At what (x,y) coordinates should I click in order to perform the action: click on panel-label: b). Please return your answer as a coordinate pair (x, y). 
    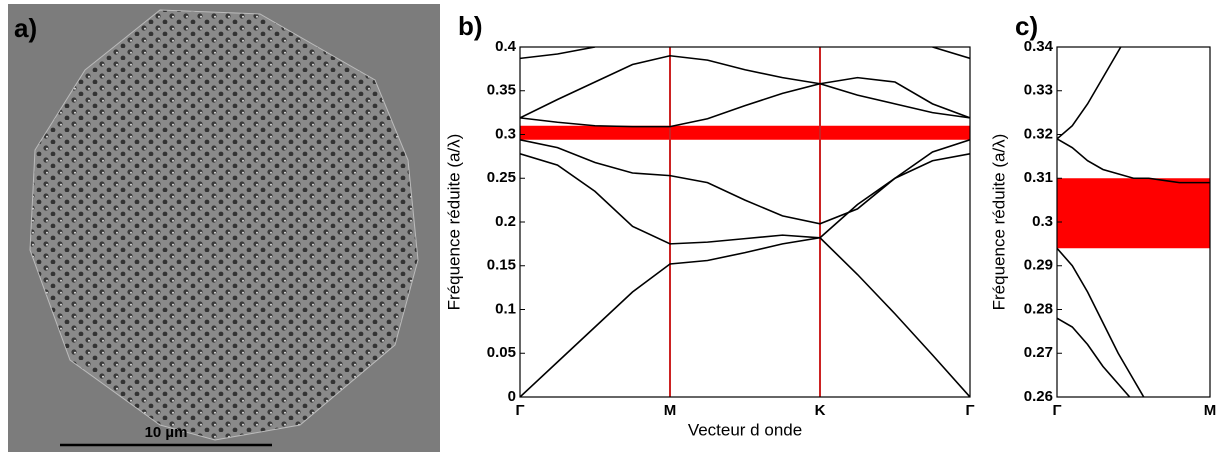
    Looking at the image, I should click on (470, 26).